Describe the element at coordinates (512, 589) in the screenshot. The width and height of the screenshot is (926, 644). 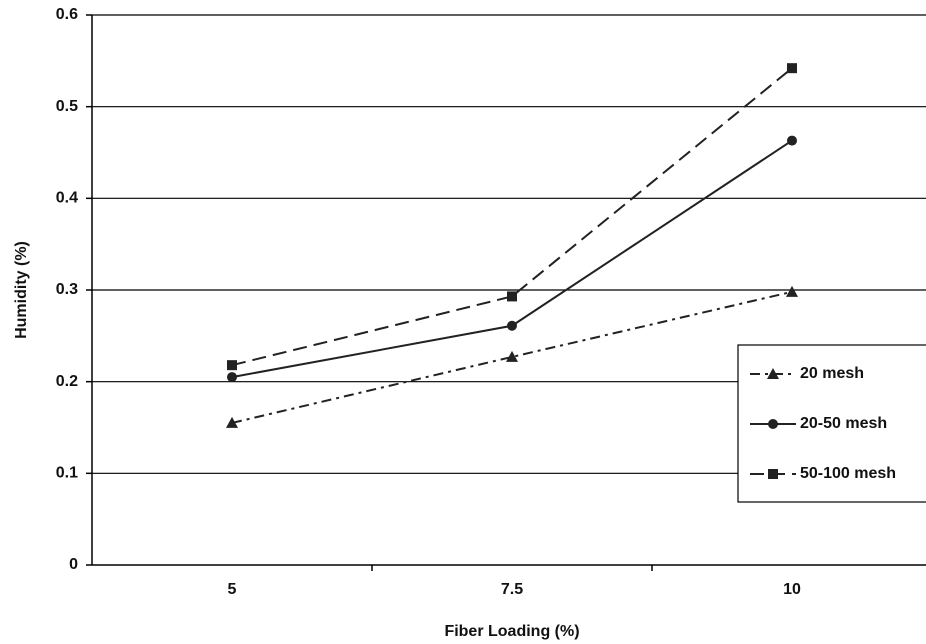
I see `x-tick-label: 7.5` at that location.